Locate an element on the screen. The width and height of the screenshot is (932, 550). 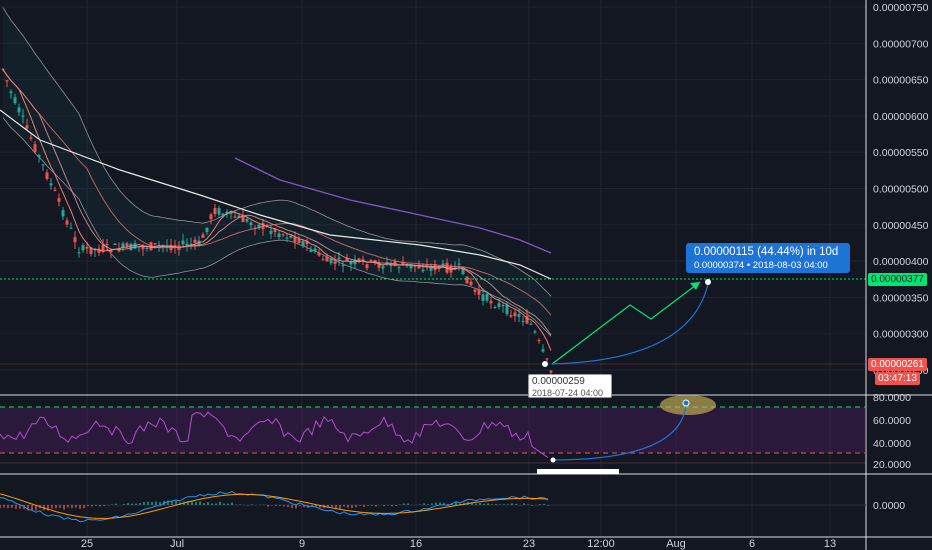
rsi-tooltip-stub is located at coordinates (578, 471).